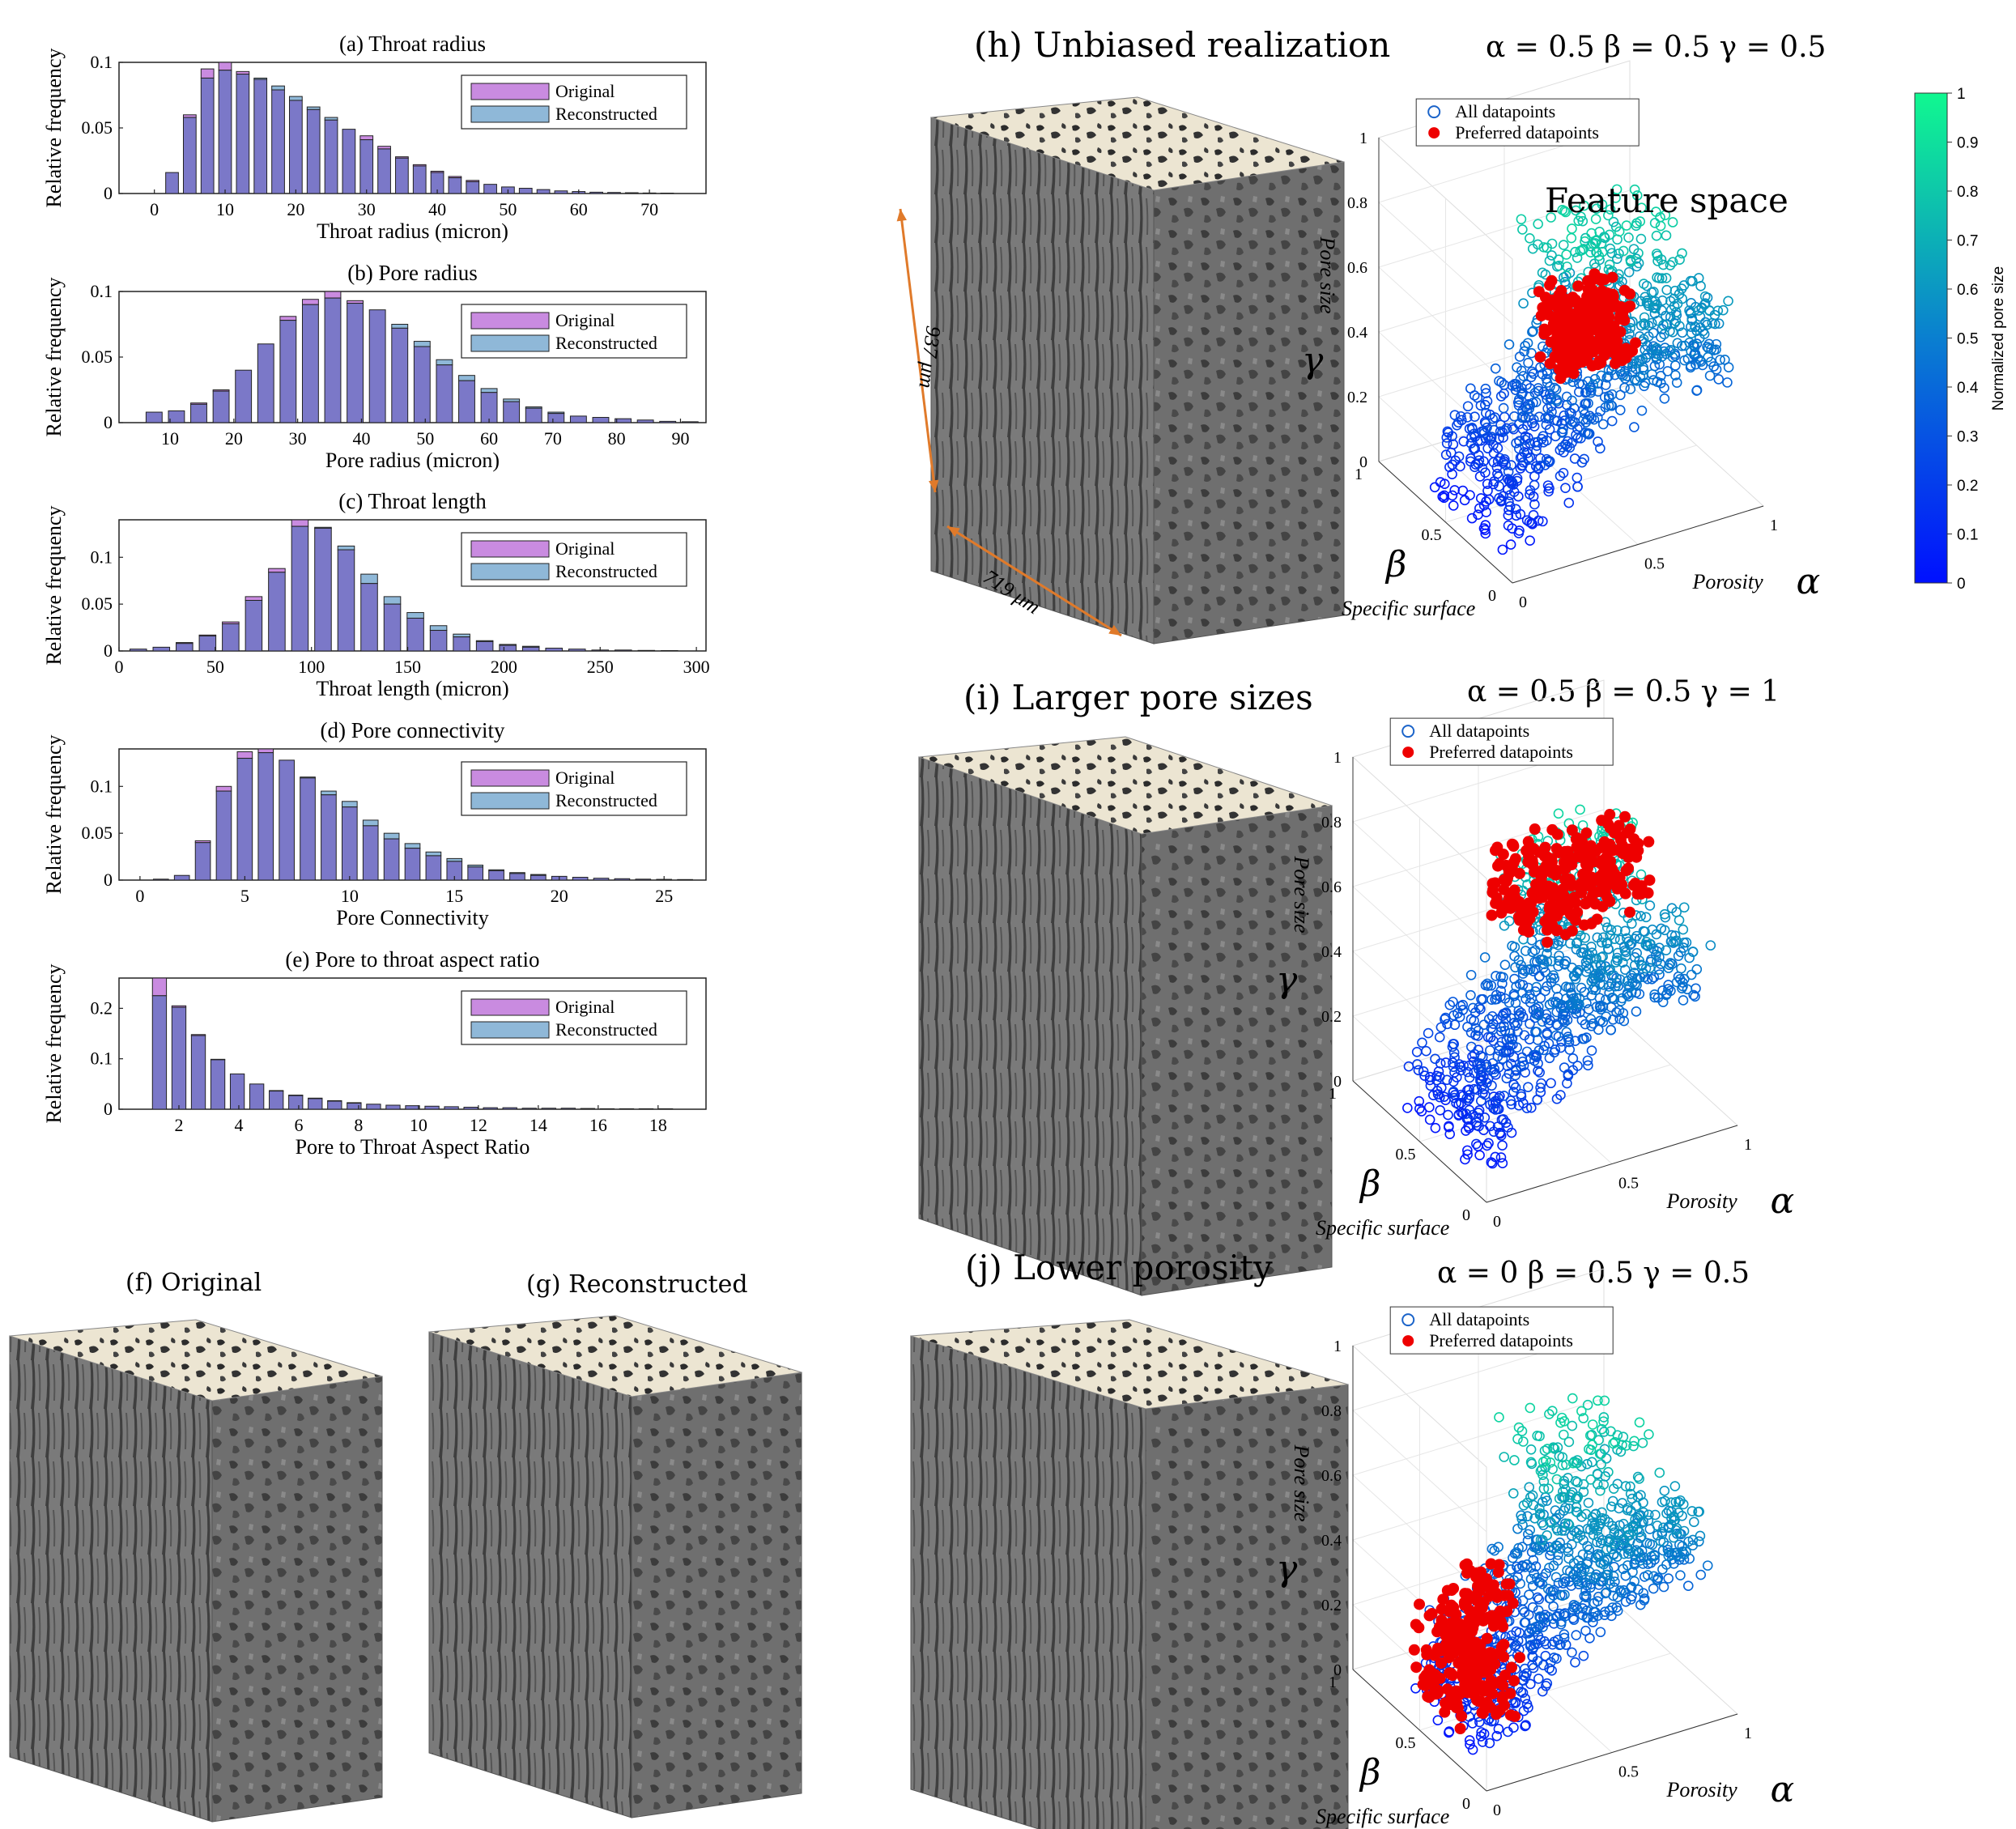 The image size is (2016, 1829). I want to click on z-tick-label: 0.6, so click(1331, 887).